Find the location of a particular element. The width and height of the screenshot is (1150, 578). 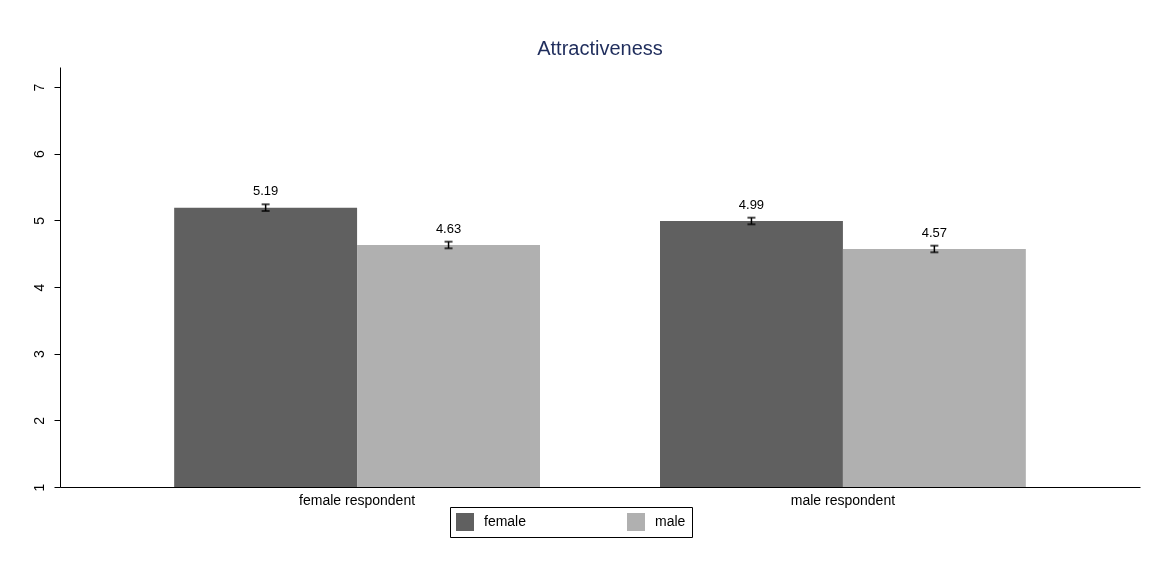

data-label: 4.99 is located at coordinates (751, 204).